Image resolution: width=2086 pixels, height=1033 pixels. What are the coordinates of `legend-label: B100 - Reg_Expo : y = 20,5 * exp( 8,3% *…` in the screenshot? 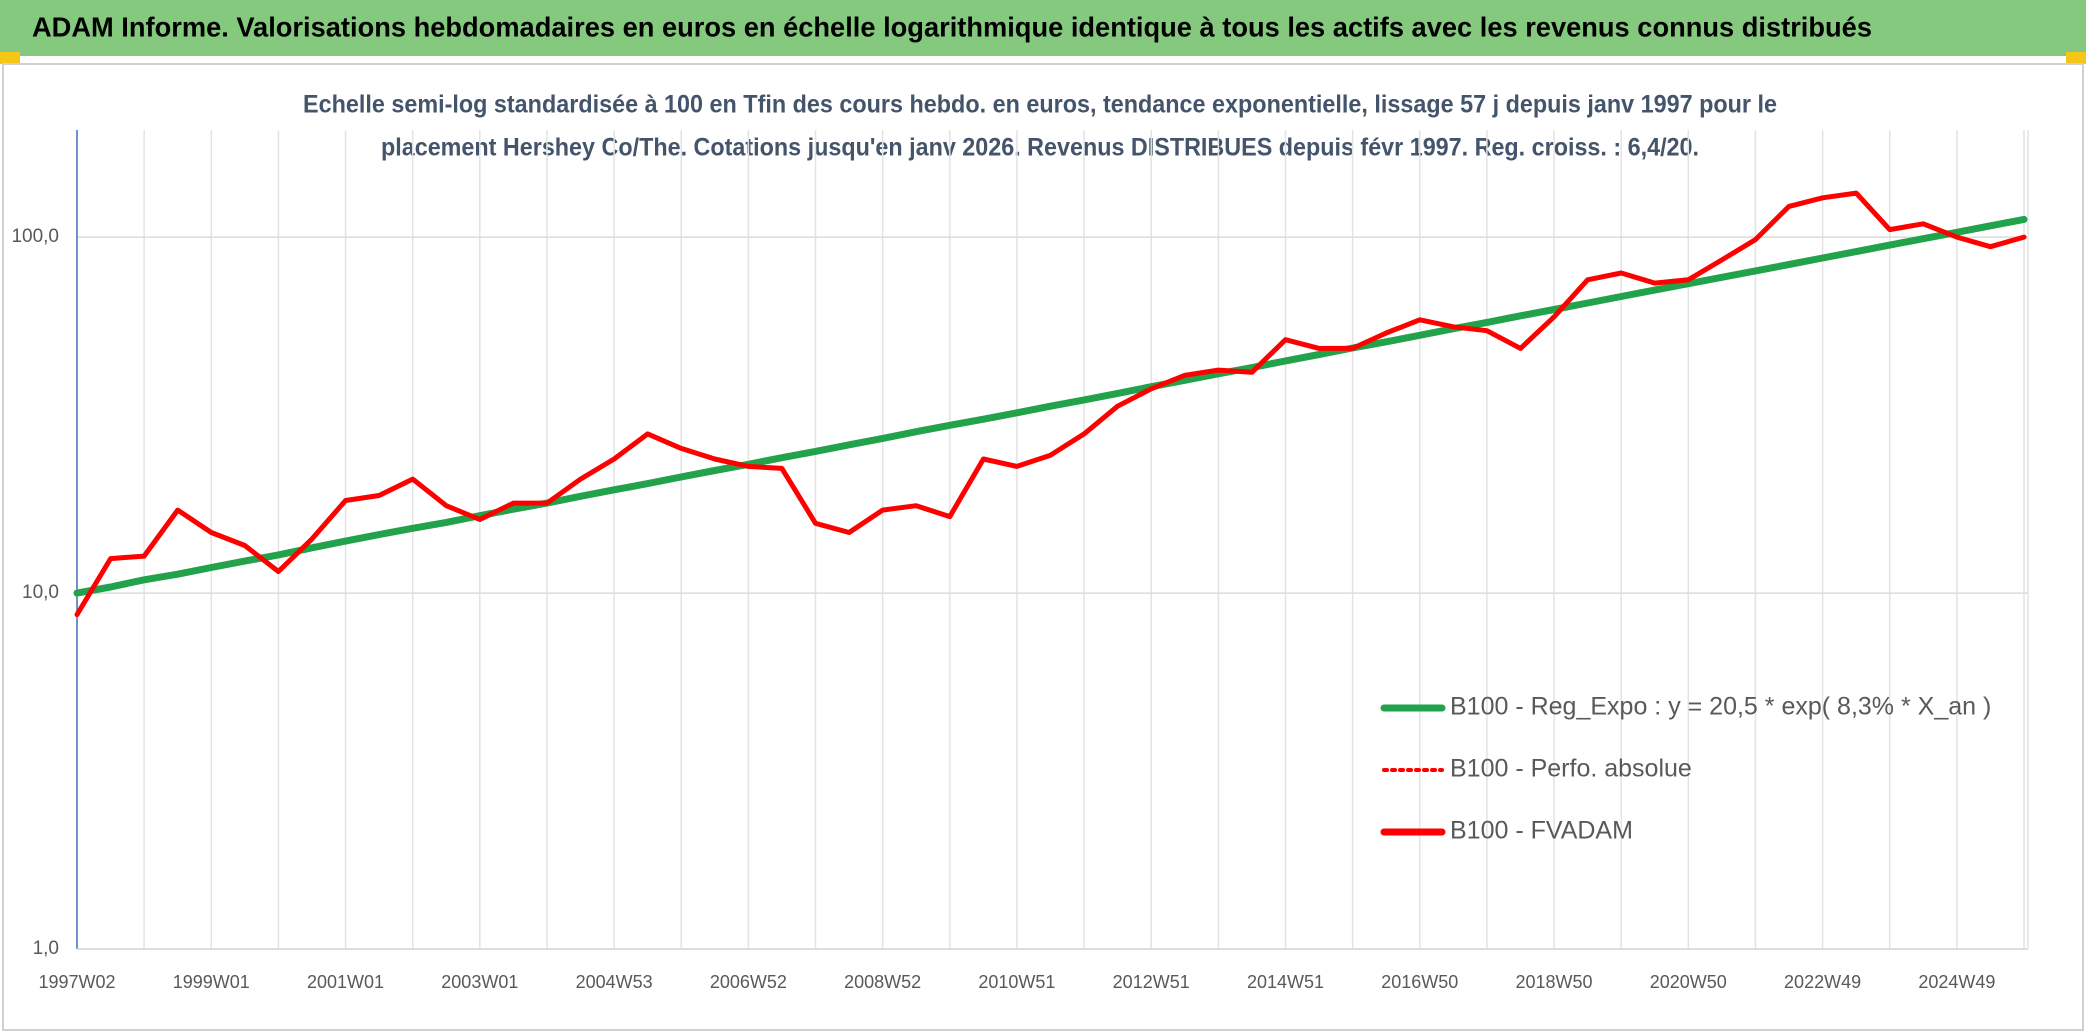 It's located at (1720, 707).